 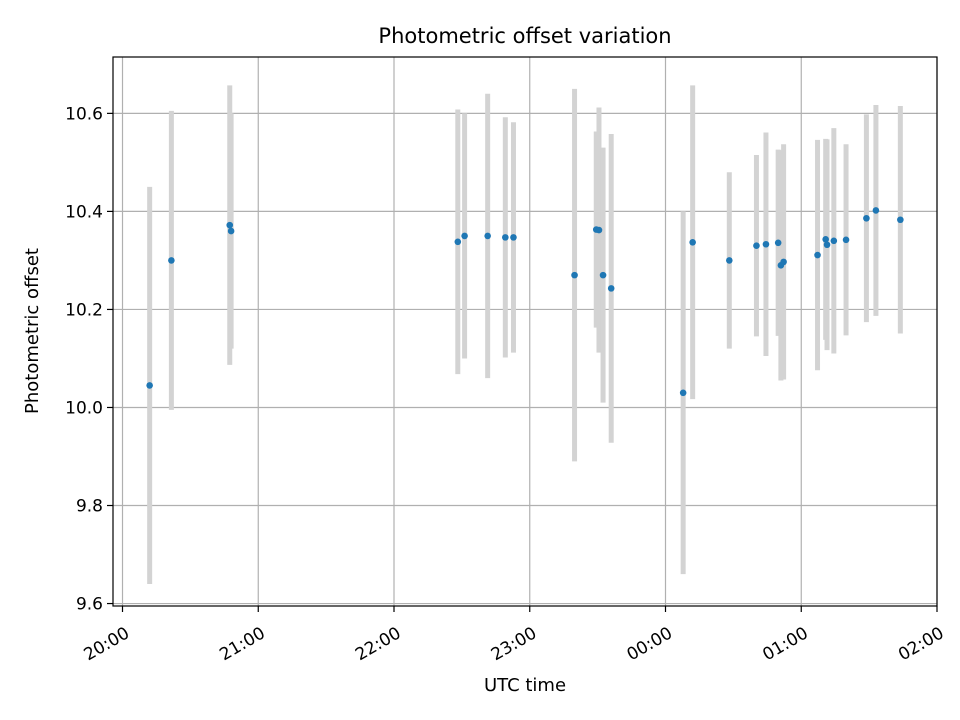 What do you see at coordinates (84, 114) in the screenshot?
I see `y-tick-label: 10.6` at bounding box center [84, 114].